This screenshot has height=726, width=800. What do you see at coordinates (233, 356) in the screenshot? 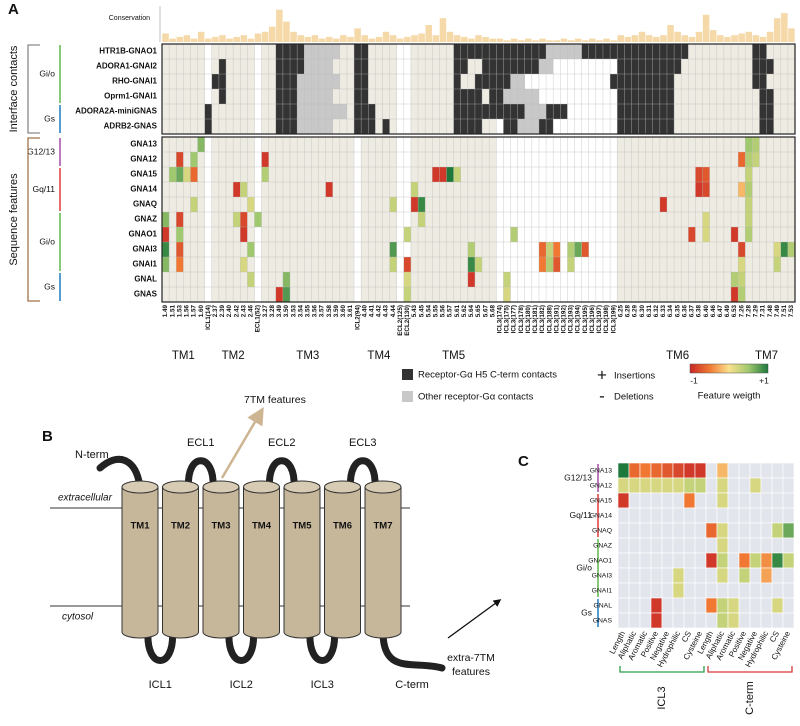
I see `tm-label: TM2` at bounding box center [233, 356].